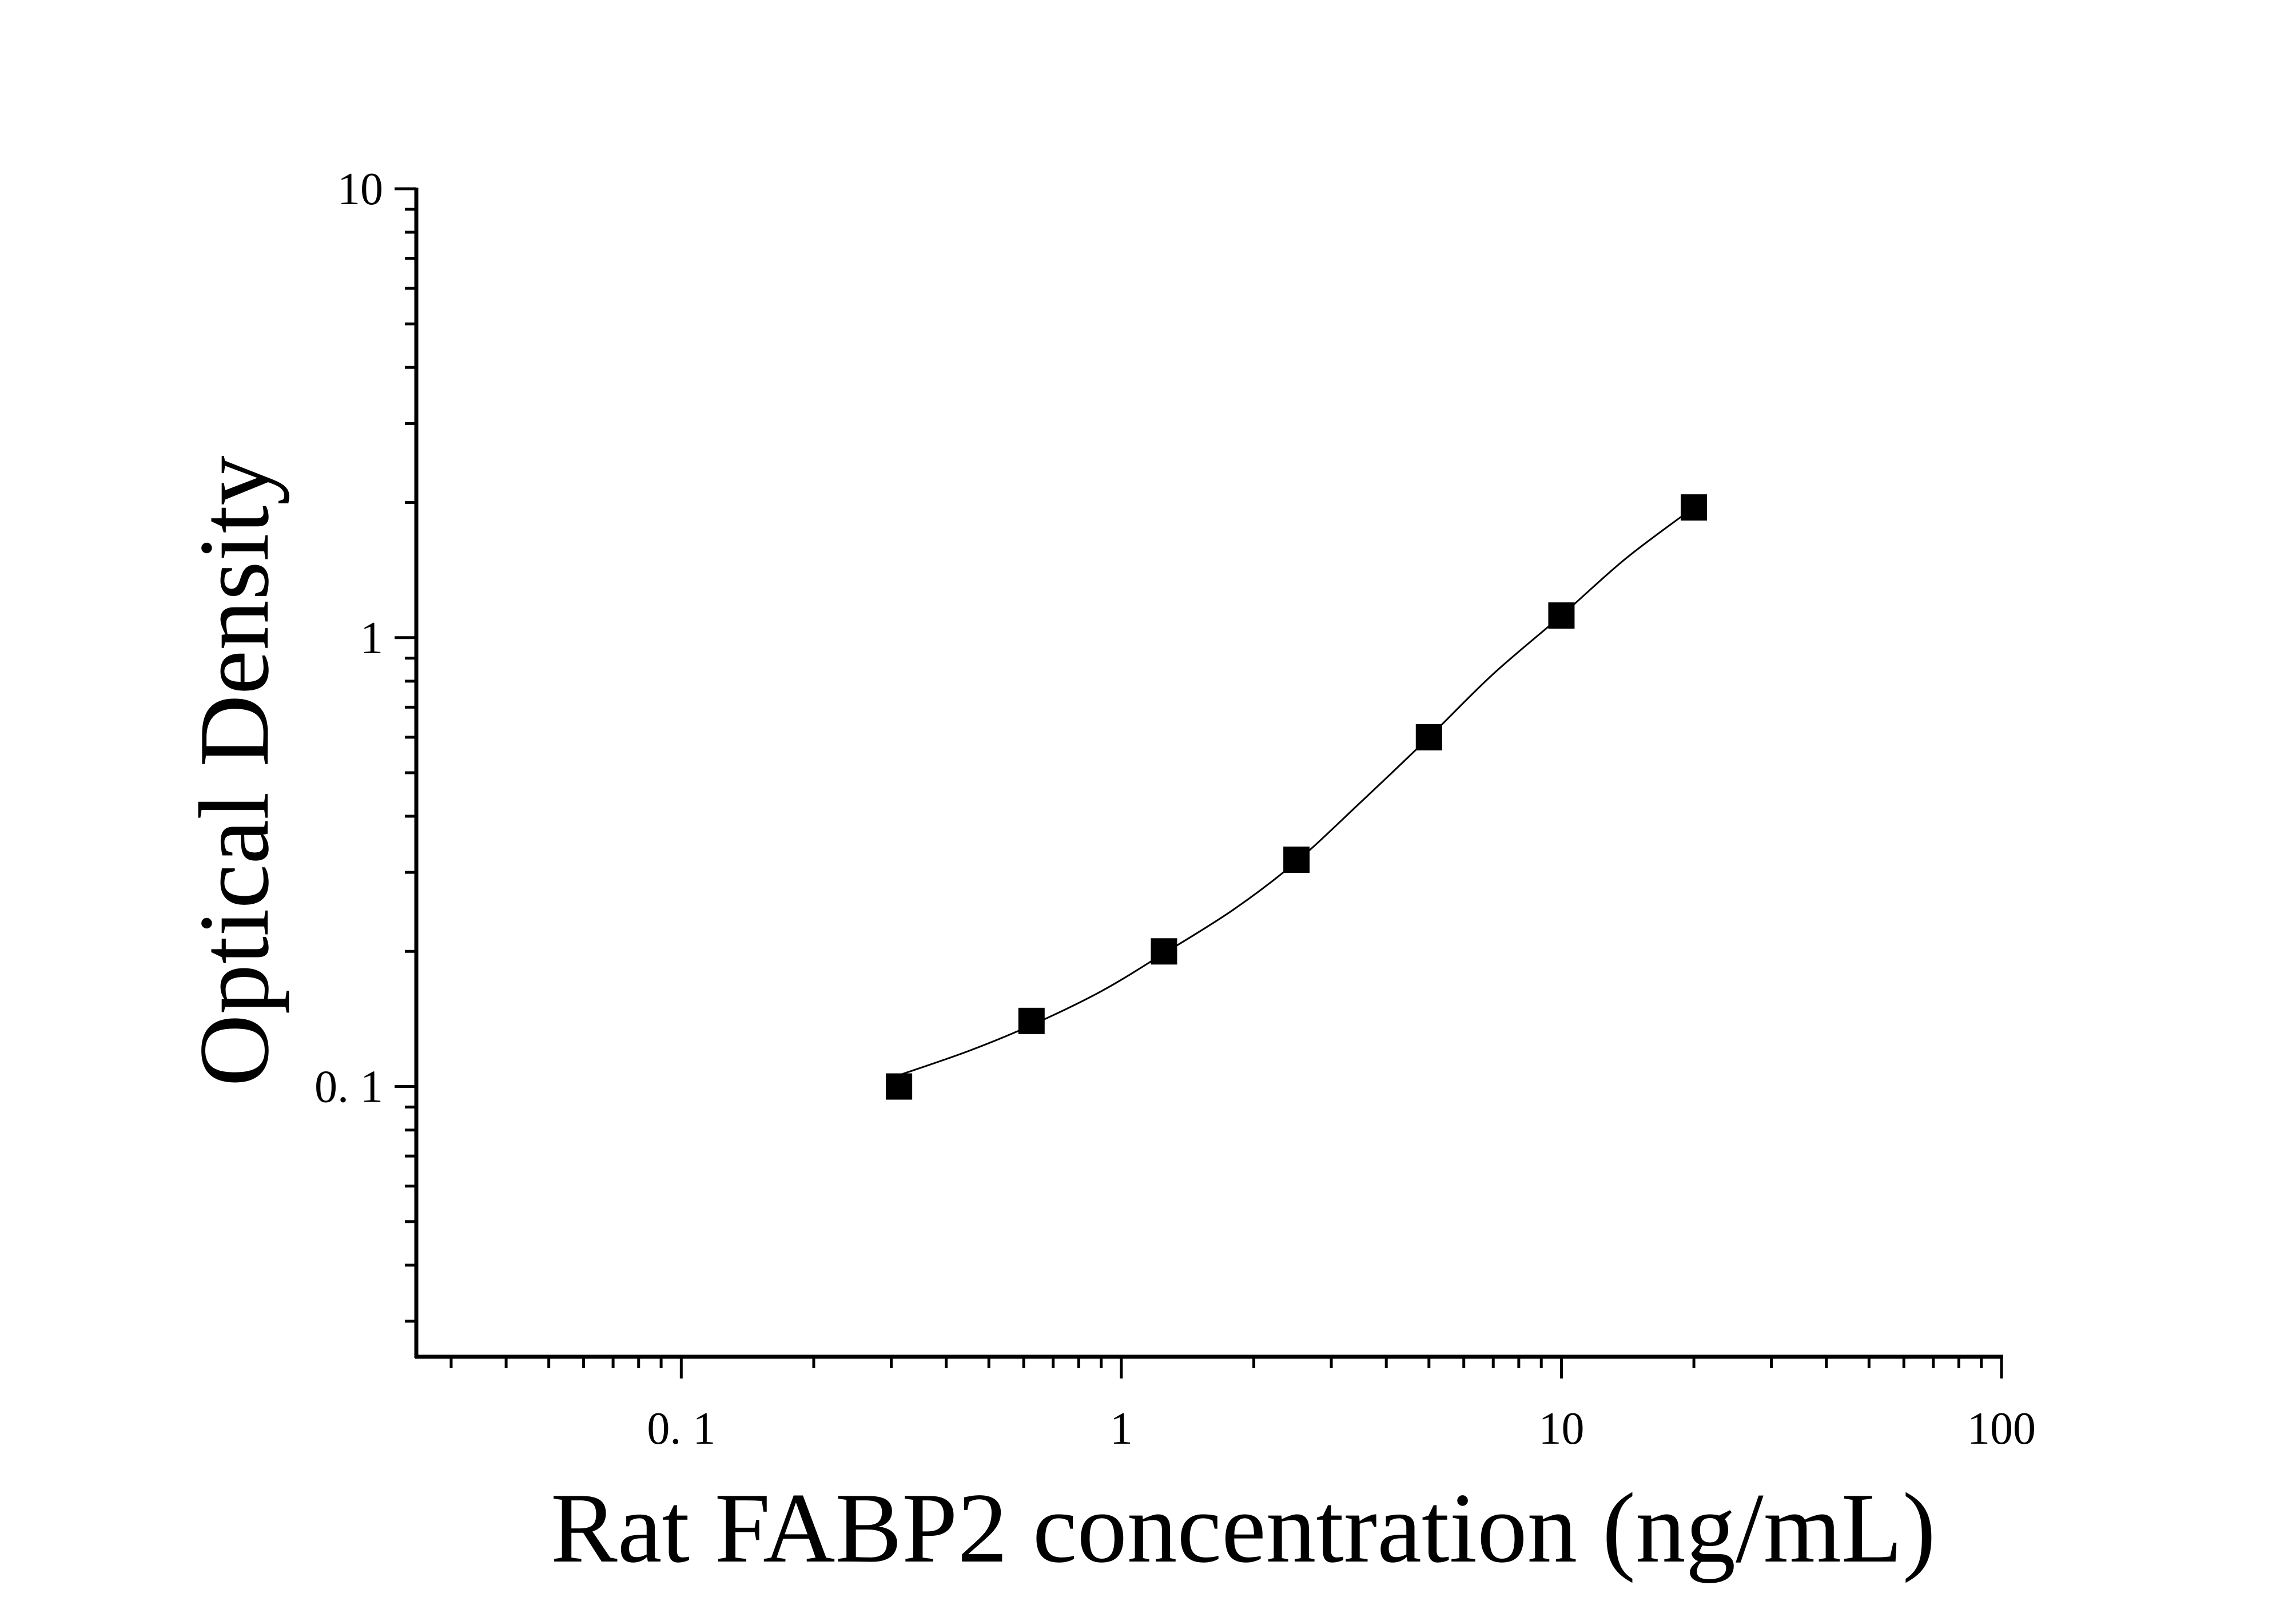 This screenshot has width=2296, height=1605. I want to click on x-tick-label: 100, so click(2001, 1429).